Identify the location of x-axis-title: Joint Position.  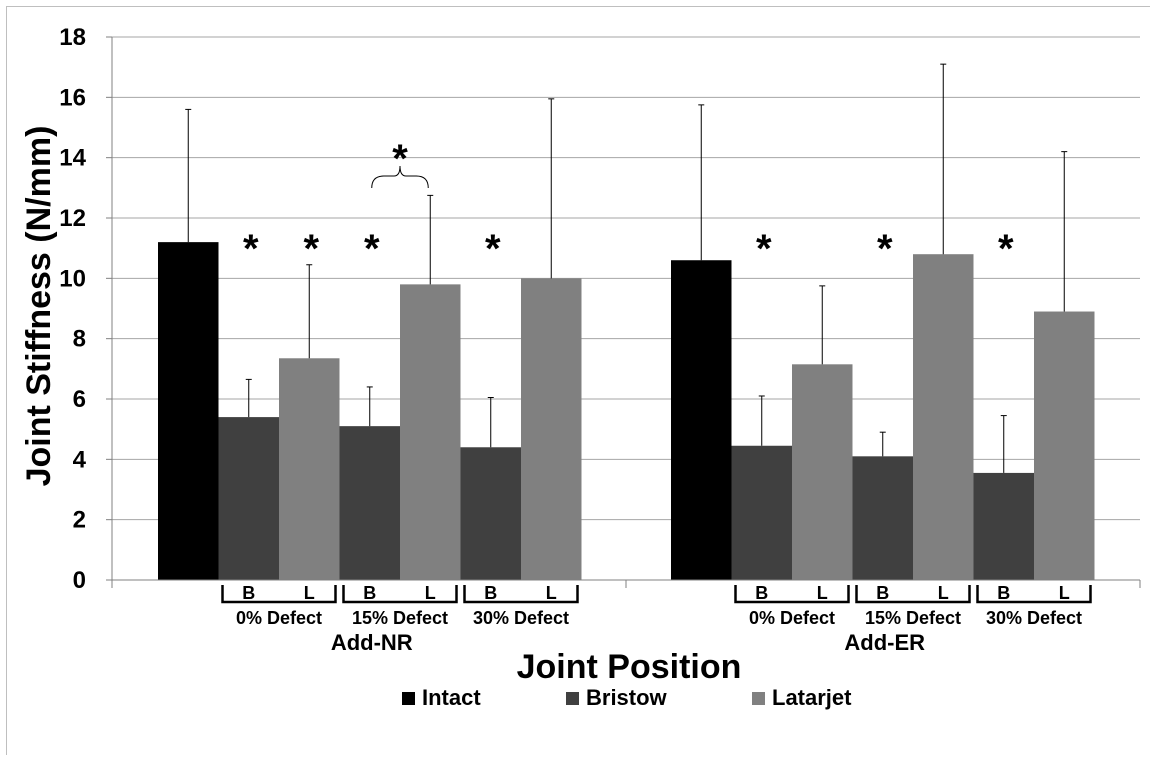
(629, 667).